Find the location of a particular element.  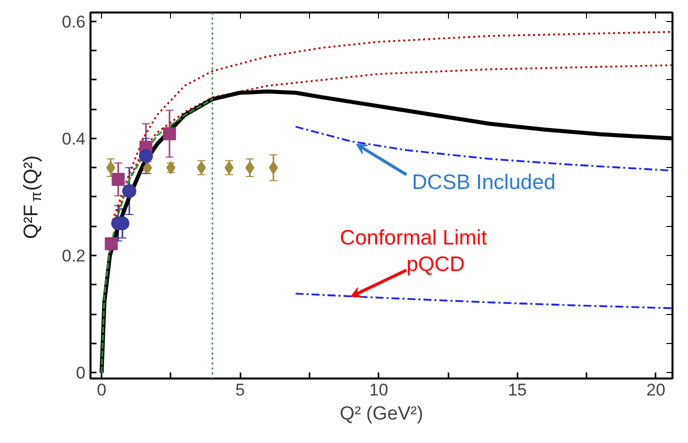

x-tick-label: 15 is located at coordinates (517, 390).